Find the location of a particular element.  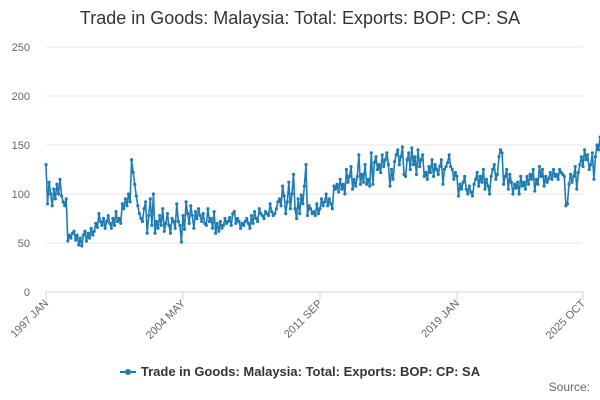

y-tick-label: 0 is located at coordinates (27, 293).